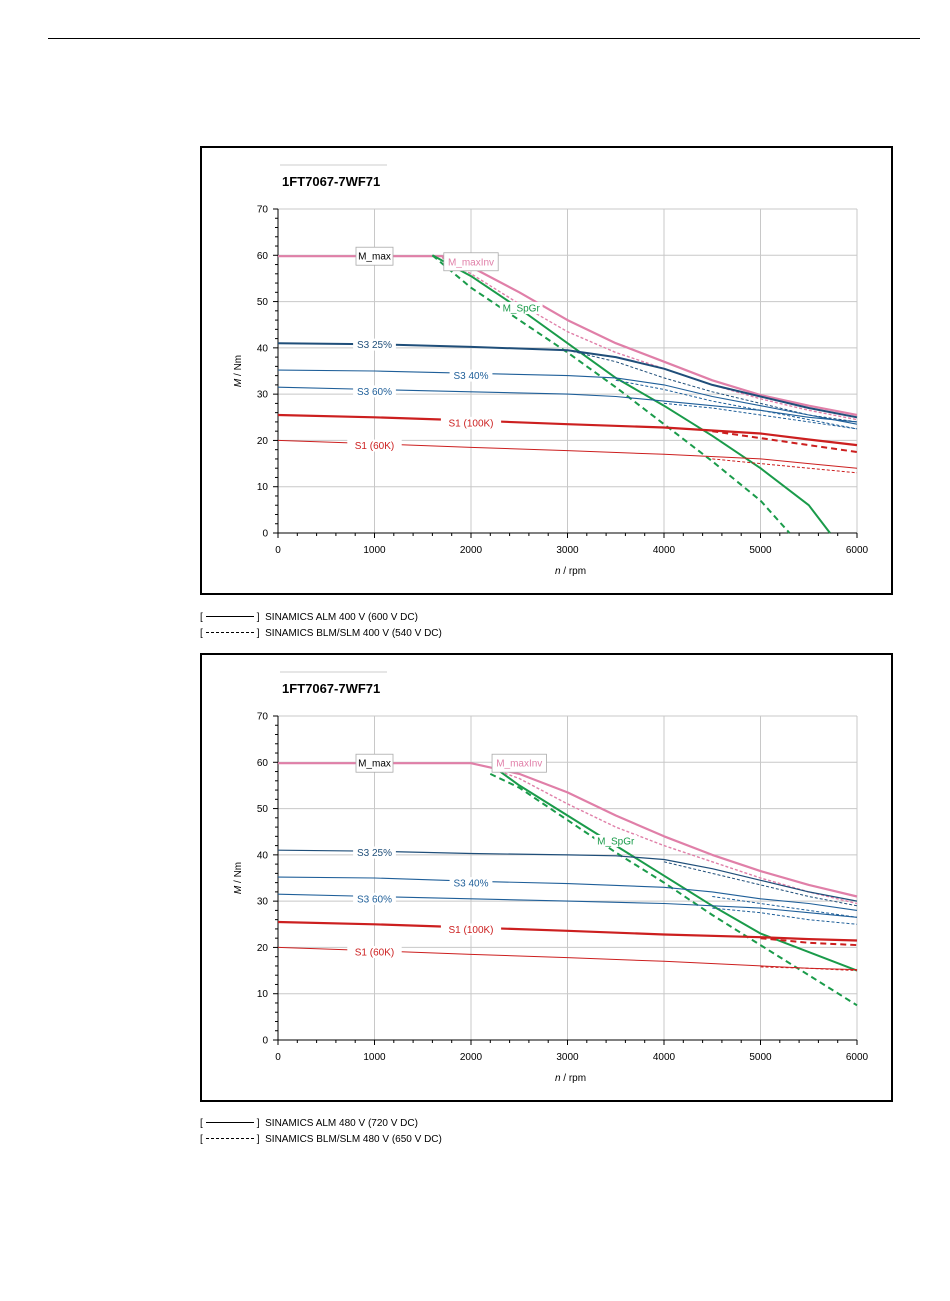 Image resolution: width=950 pixels, height=1301 pixels. I want to click on y-tick-label: 50, so click(263, 809).